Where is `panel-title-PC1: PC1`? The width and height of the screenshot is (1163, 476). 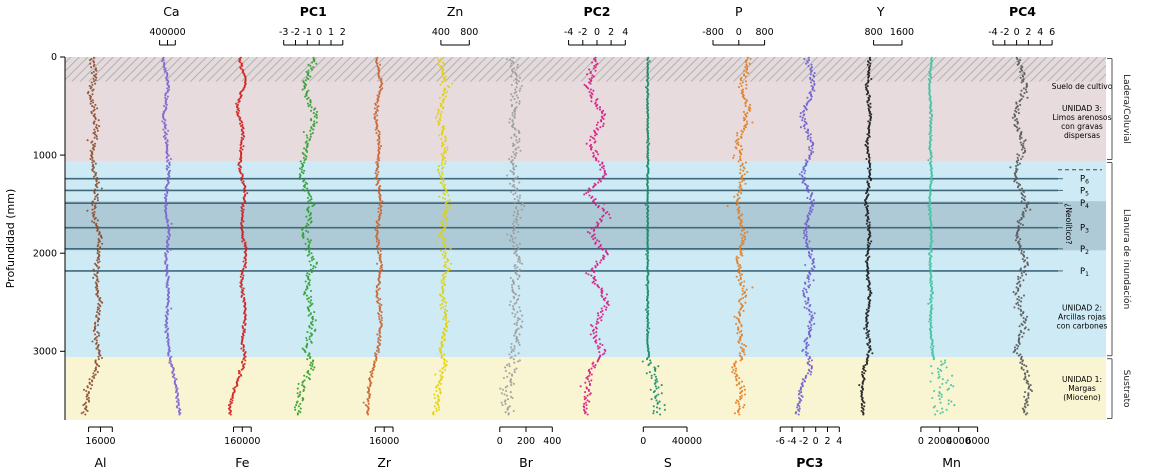 panel-title-PC1: PC1 is located at coordinates (313, 11).